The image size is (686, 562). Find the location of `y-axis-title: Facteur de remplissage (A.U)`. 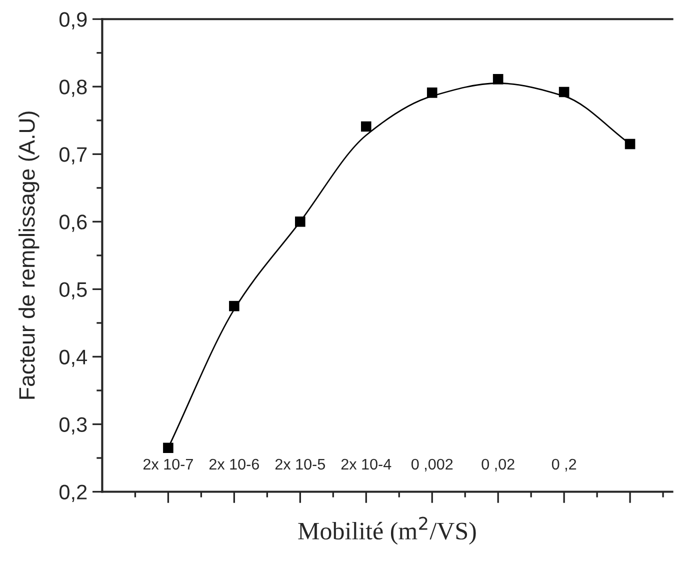

y-axis-title: Facteur de remplissage (A.U) is located at coordinates (29, 255).